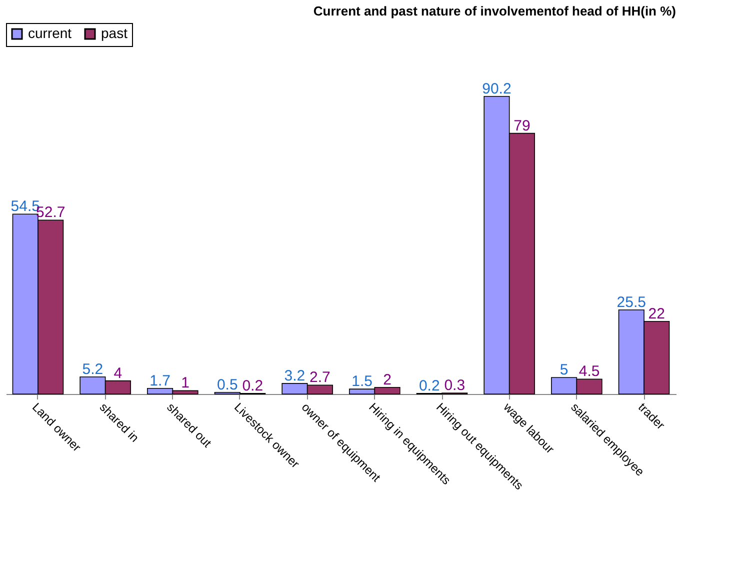 Image resolution: width=752 pixels, height=583 pixels. What do you see at coordinates (455, 385) in the screenshot?
I see `data-label: 0.3` at bounding box center [455, 385].